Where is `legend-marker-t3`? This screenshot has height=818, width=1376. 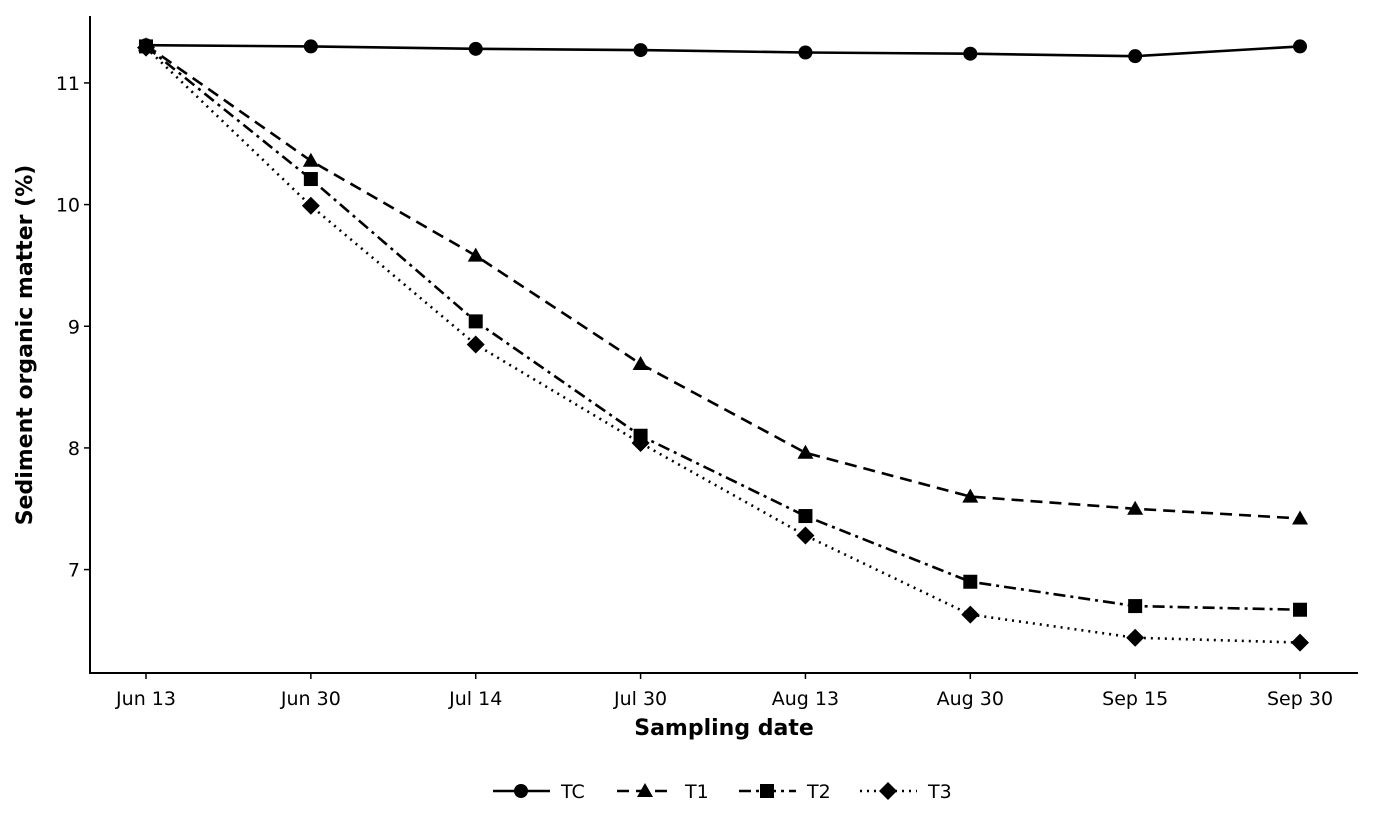
legend-marker-t3 is located at coordinates (888, 791).